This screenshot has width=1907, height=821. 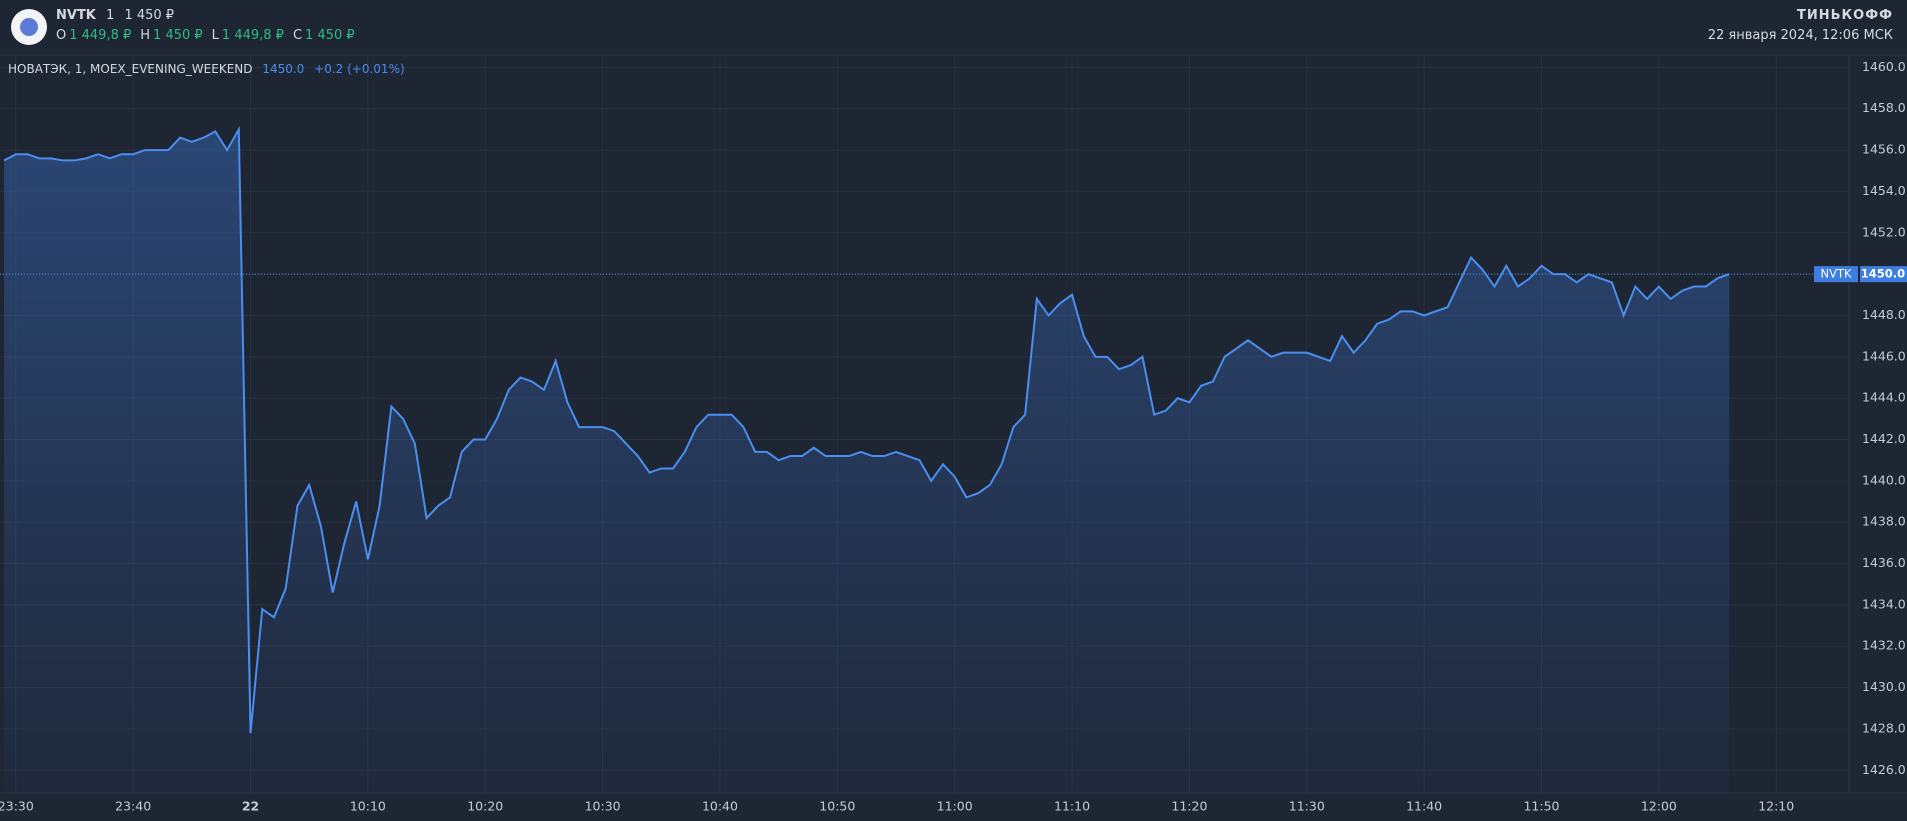 I want to click on legend-value: 1450.0, so click(x=283, y=69).